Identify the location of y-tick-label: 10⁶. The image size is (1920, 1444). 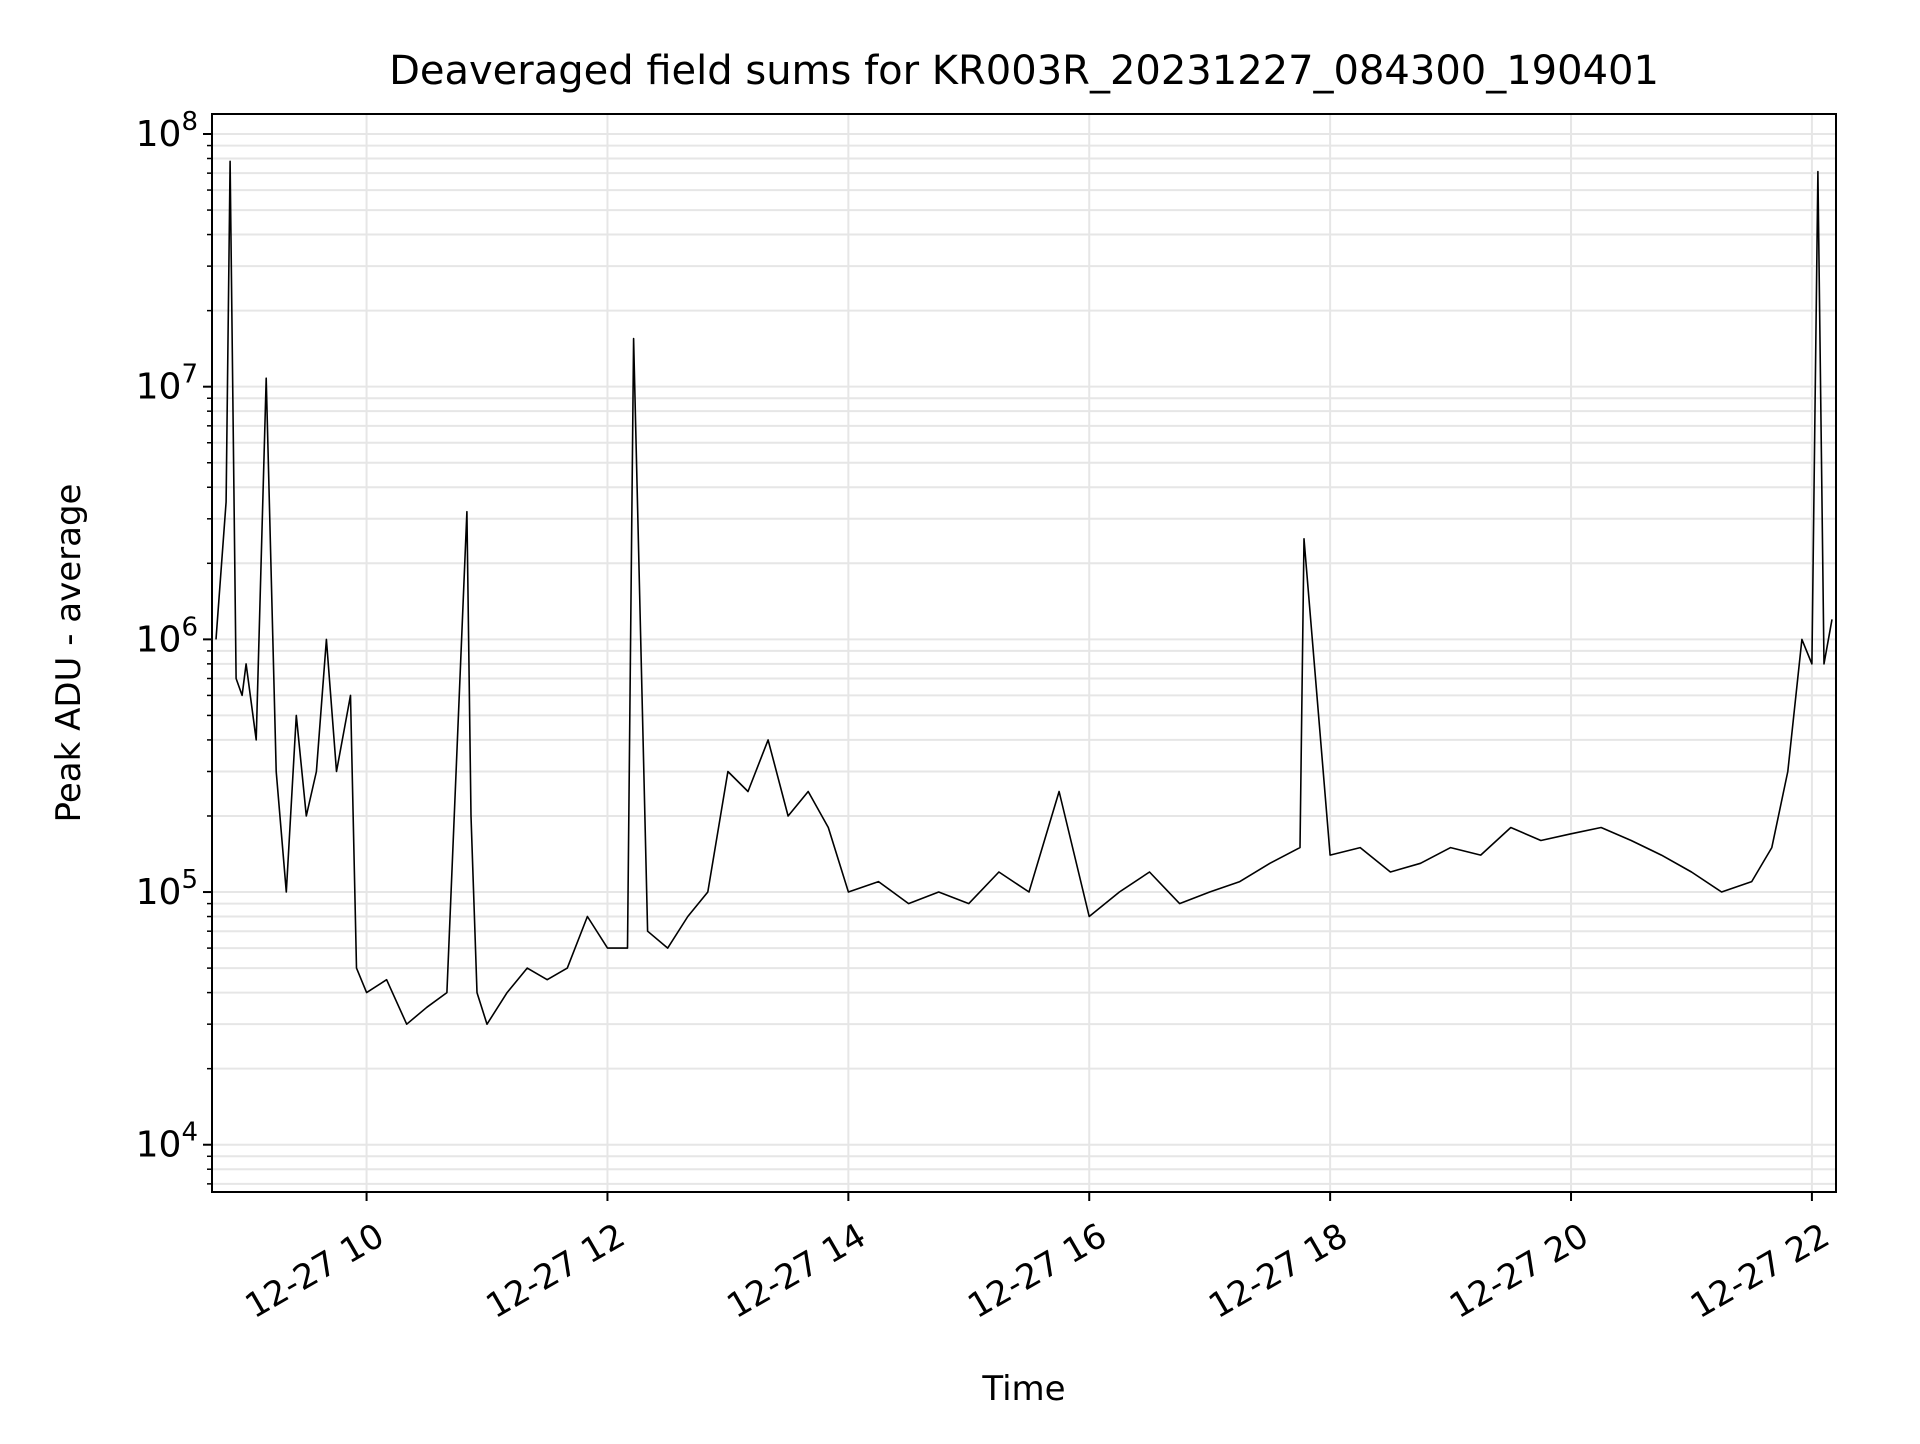
(167, 636).